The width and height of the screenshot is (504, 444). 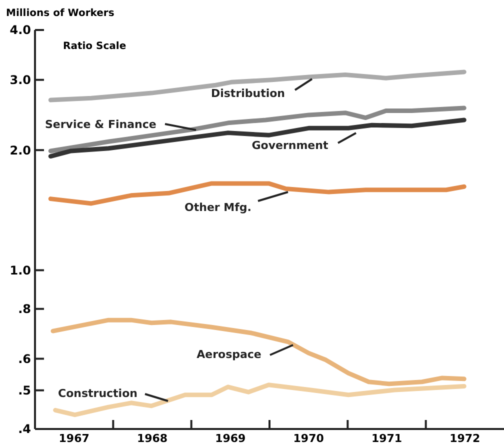 I want to click on x-tick-label: 1969, so click(x=230, y=438).